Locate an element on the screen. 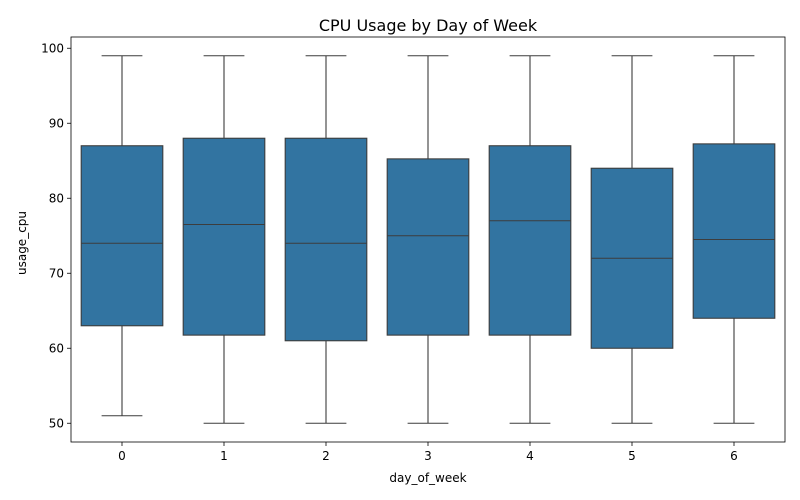  x-tick-label: 0 is located at coordinates (122, 456).